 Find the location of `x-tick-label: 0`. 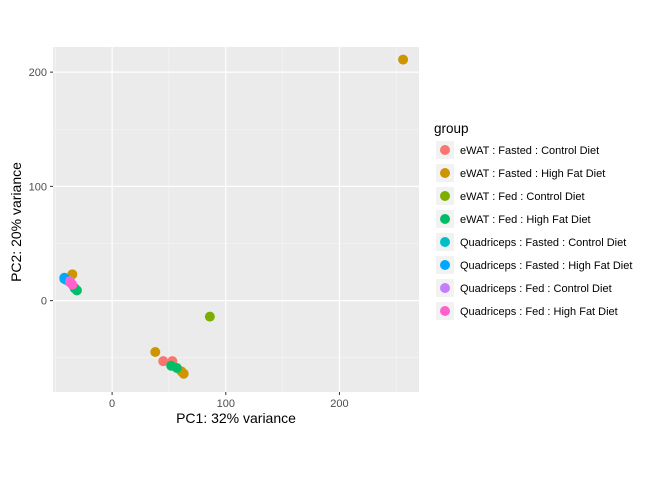

x-tick-label: 0 is located at coordinates (112, 404).